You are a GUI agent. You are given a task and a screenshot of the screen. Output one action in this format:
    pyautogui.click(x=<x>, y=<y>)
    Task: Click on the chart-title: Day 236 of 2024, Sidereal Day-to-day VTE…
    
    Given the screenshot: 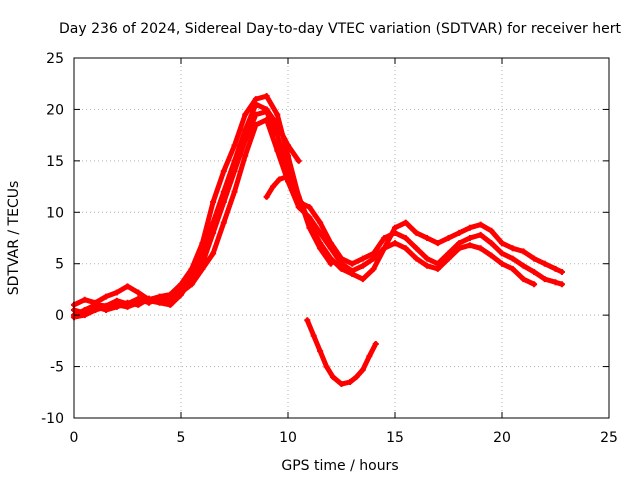 What is the action you would take?
    pyautogui.click(x=340, y=29)
    